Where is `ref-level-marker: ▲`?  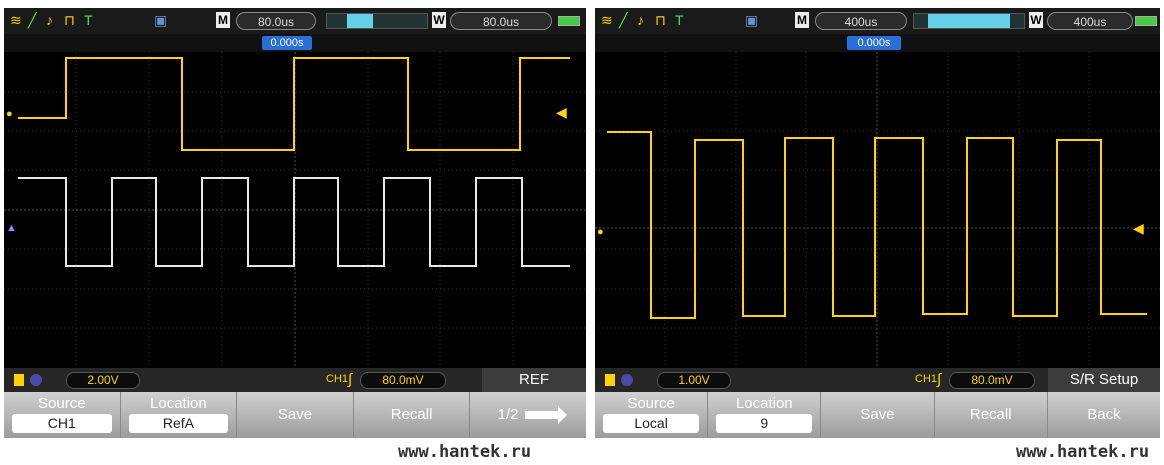
ref-level-marker: ▲ is located at coordinates (11, 228).